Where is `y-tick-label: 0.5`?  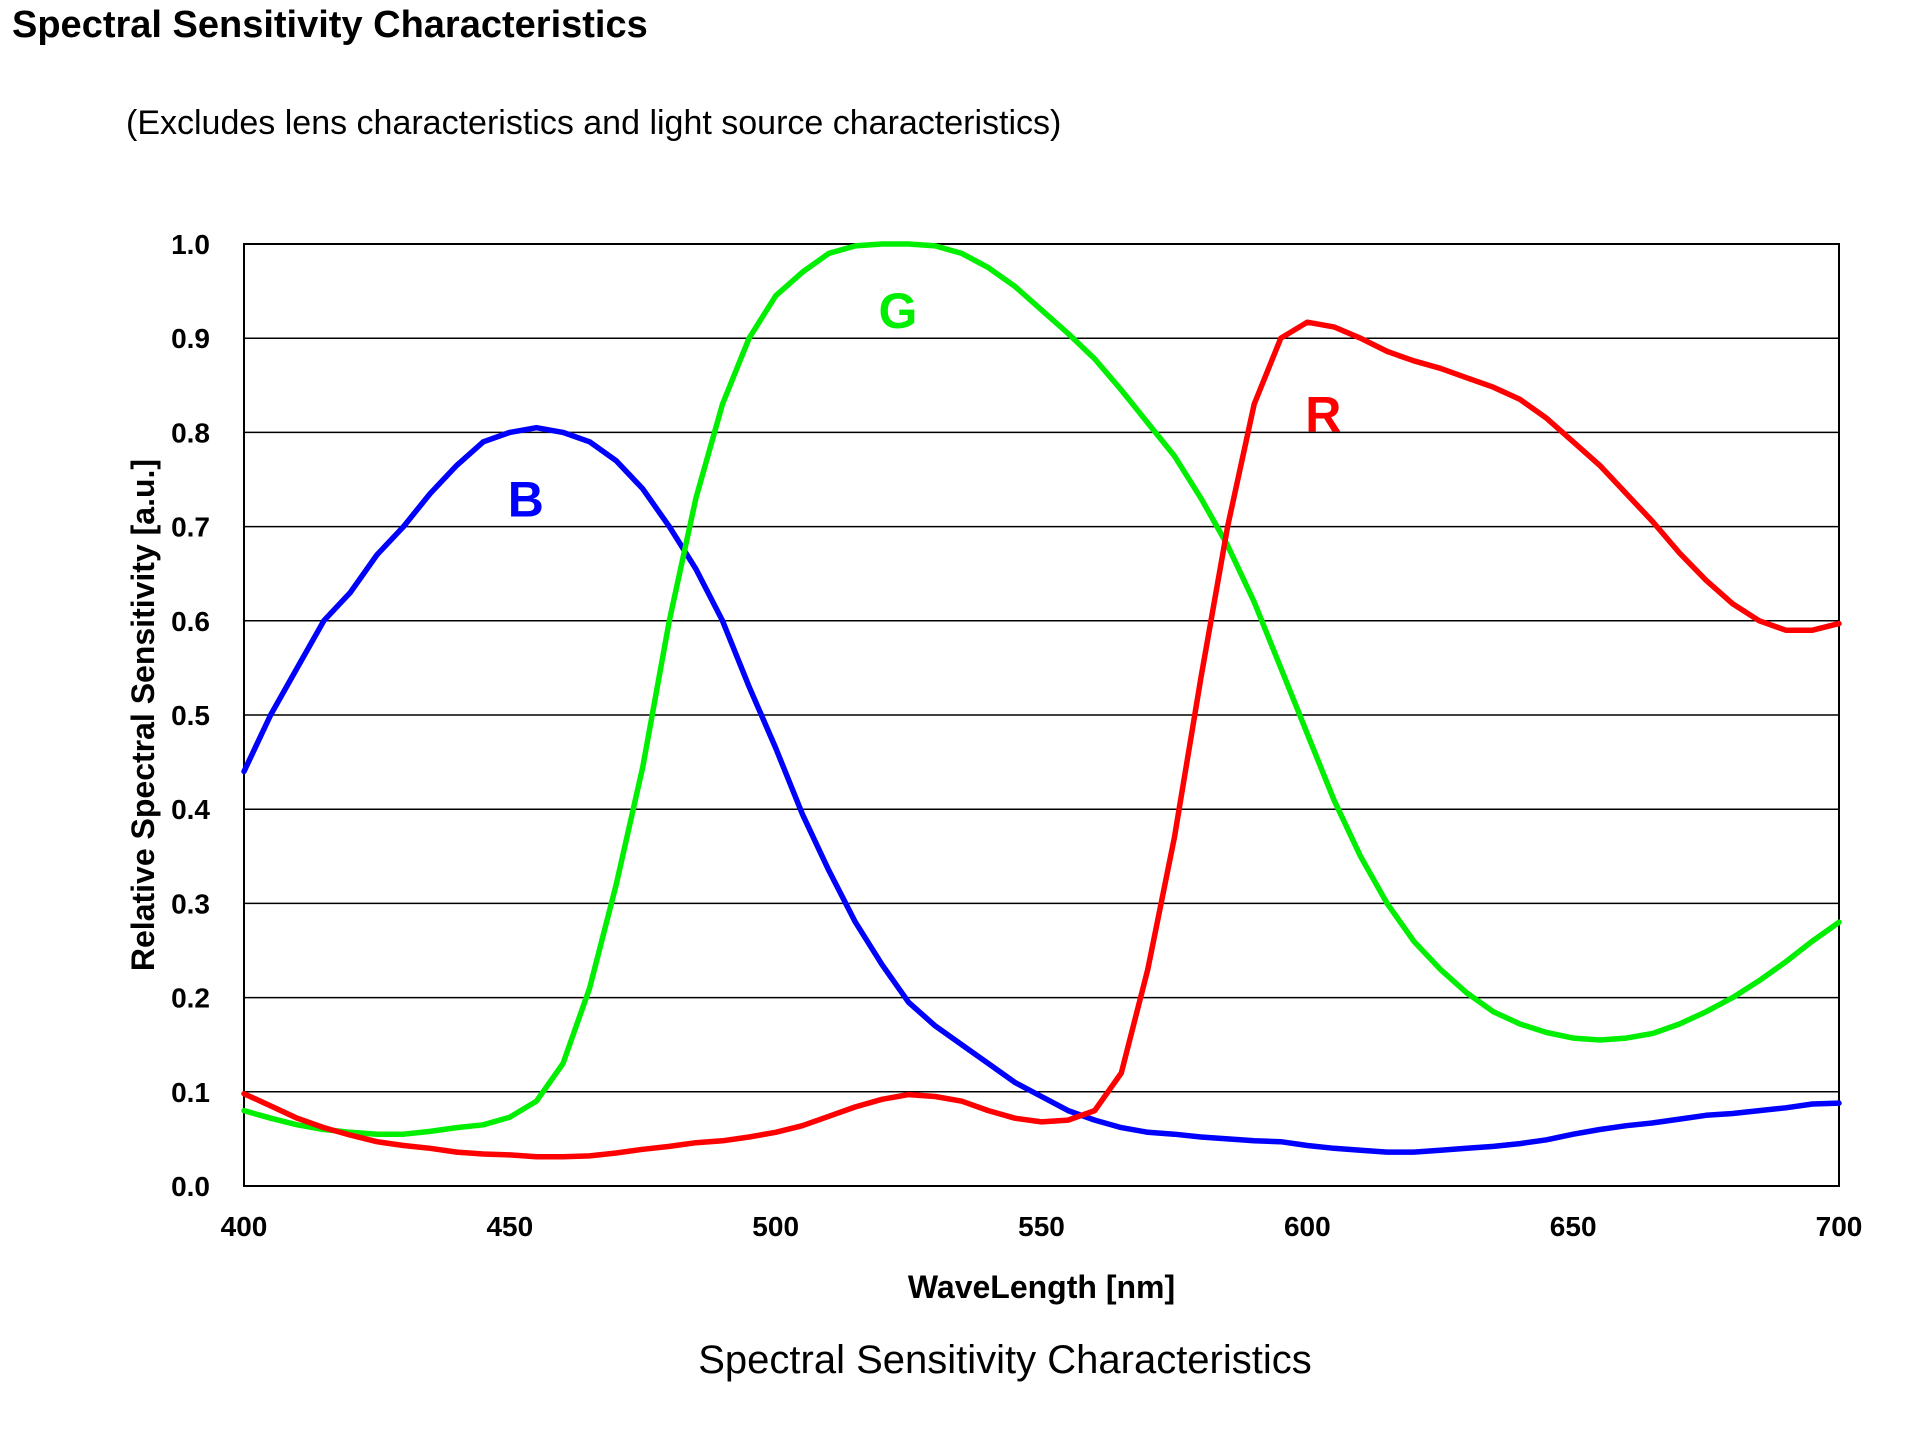
y-tick-label: 0.5 is located at coordinates (190, 715).